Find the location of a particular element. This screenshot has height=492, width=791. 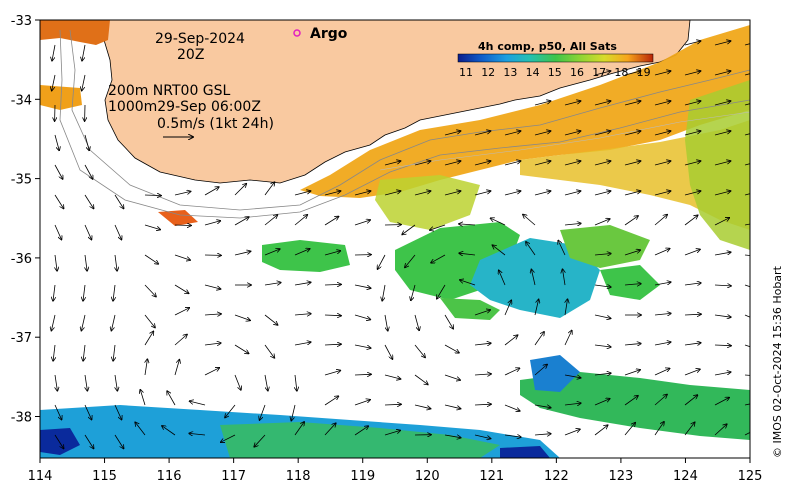

x-tick-label: 124 is located at coordinates (685, 476).